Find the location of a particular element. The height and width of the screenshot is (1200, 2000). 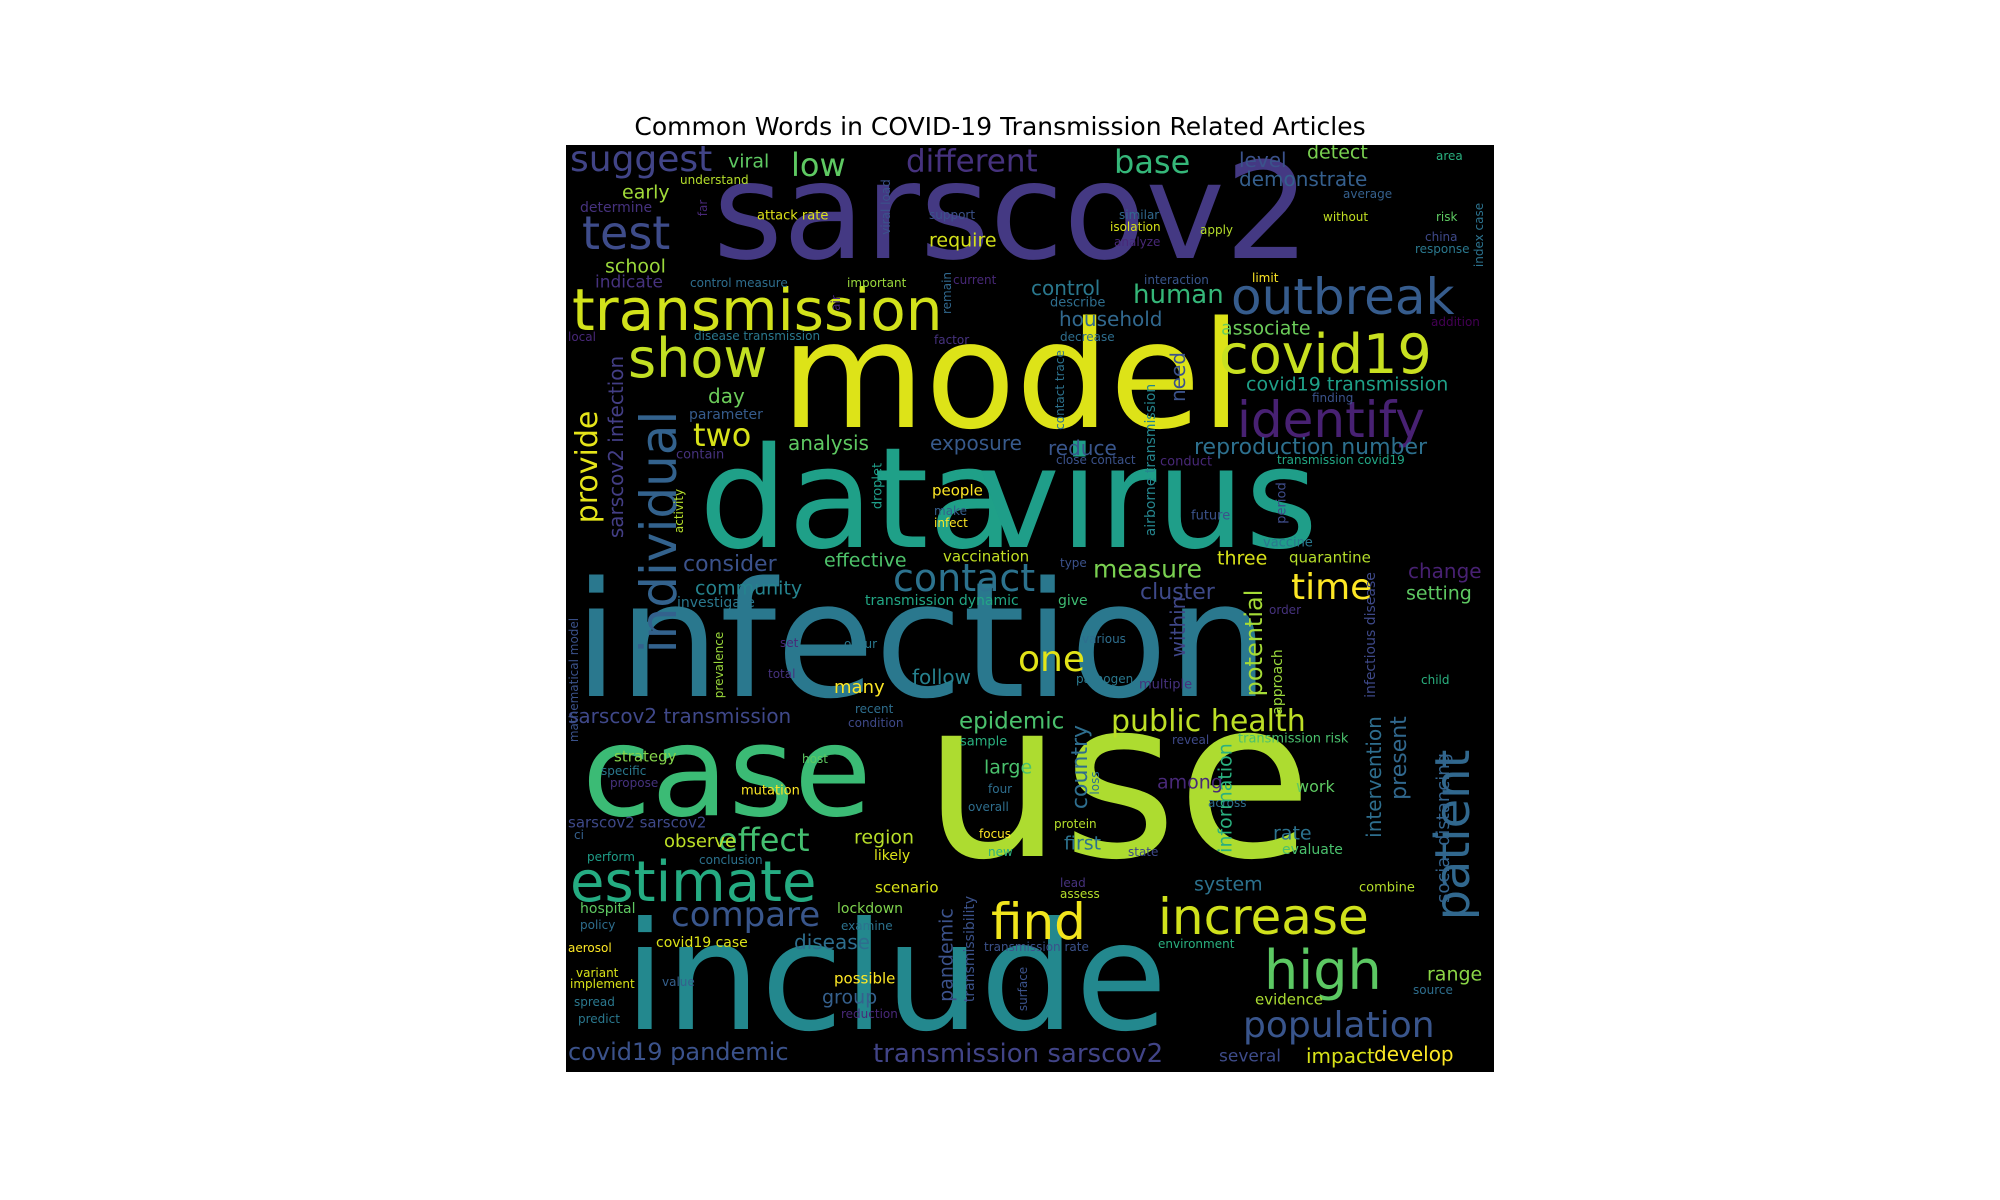

cloud-word: set is located at coordinates (789, 643).